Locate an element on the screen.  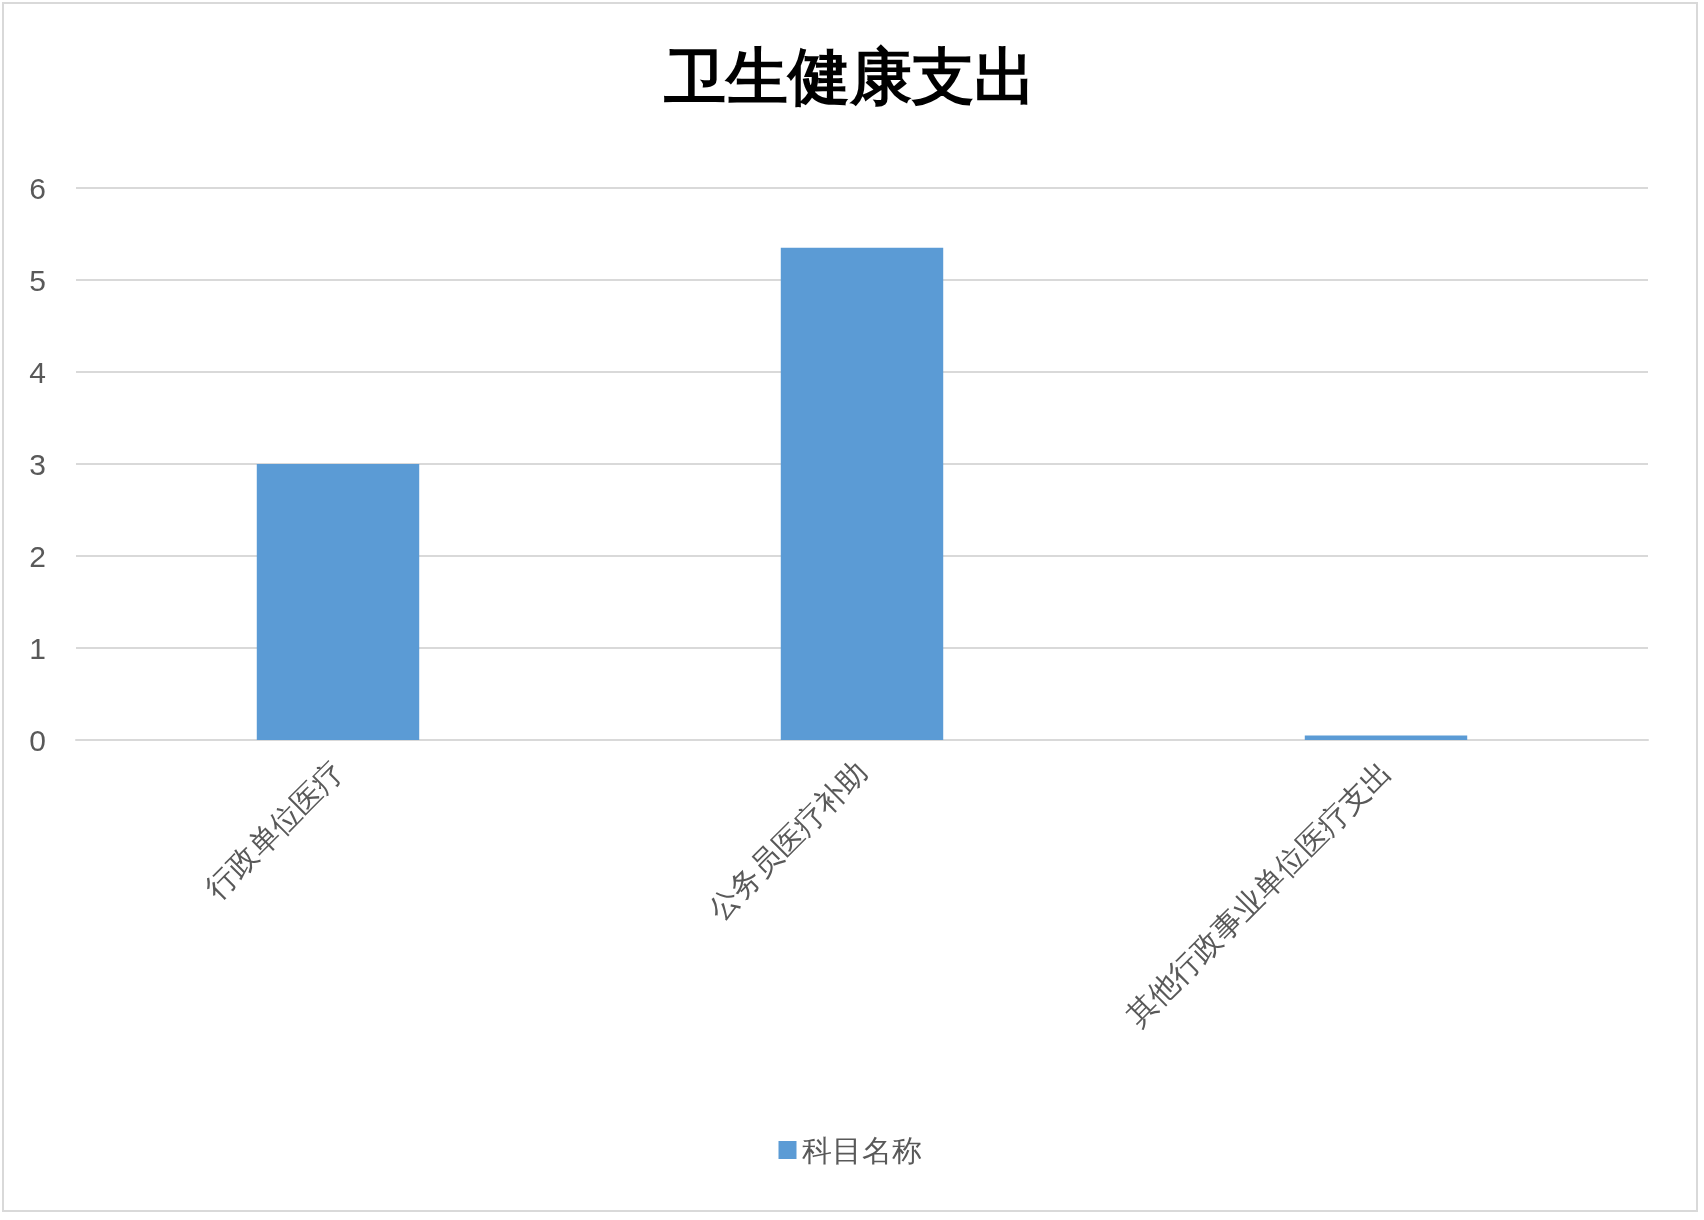
x-tick-label: 行政单位医疗 is located at coordinates (274, 829).